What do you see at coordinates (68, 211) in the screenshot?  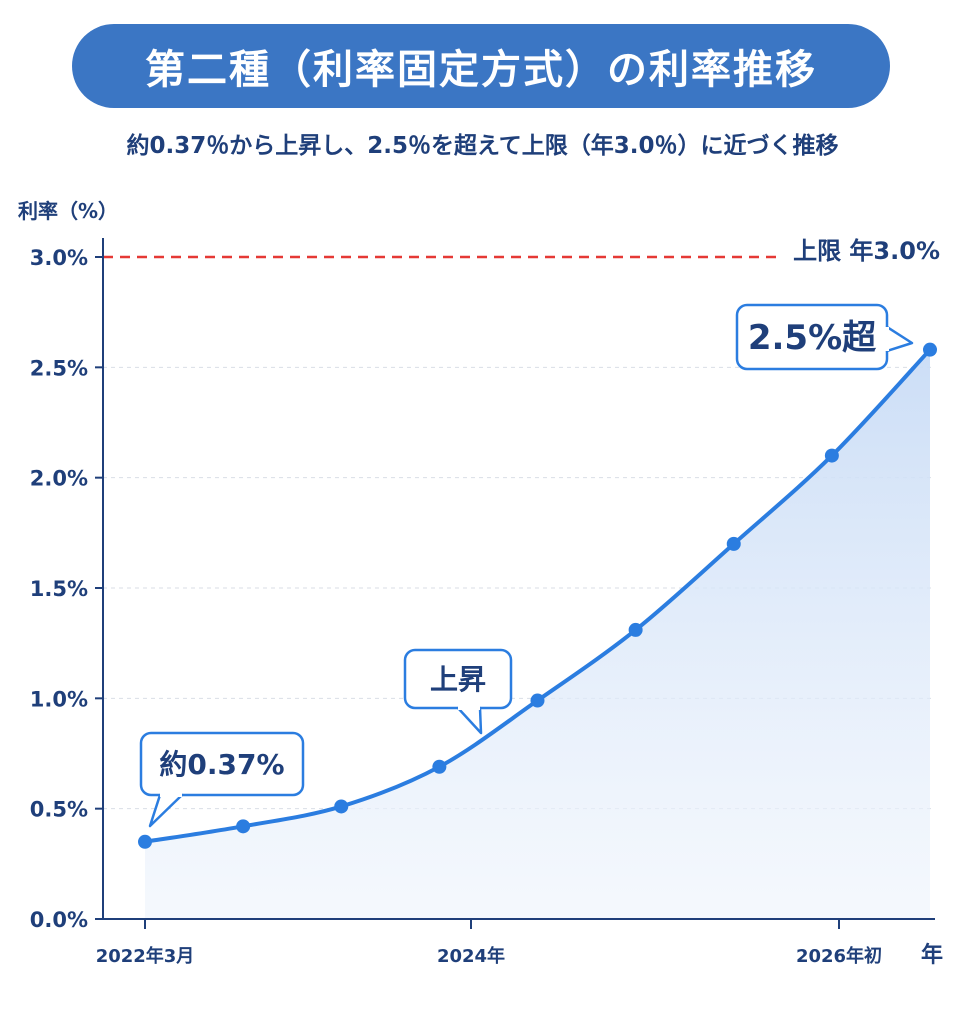 I see `y-axis-title: 利率（%）` at bounding box center [68, 211].